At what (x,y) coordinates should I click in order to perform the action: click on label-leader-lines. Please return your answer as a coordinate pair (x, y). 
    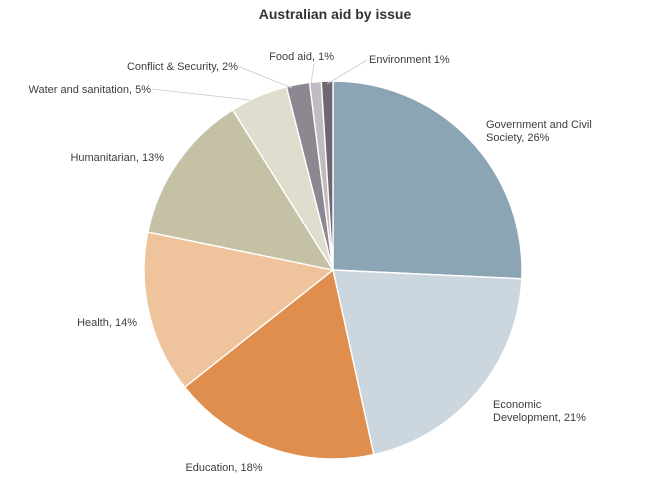
    Looking at the image, I should click on (259, 80).